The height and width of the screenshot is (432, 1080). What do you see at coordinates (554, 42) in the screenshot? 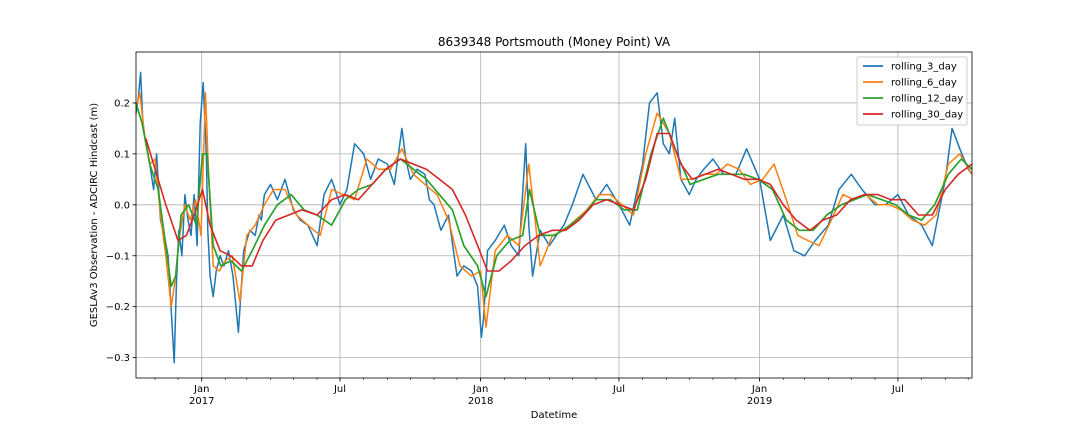
I see `chart-title: 8639348 Portsmouth (Money Point) VA` at bounding box center [554, 42].